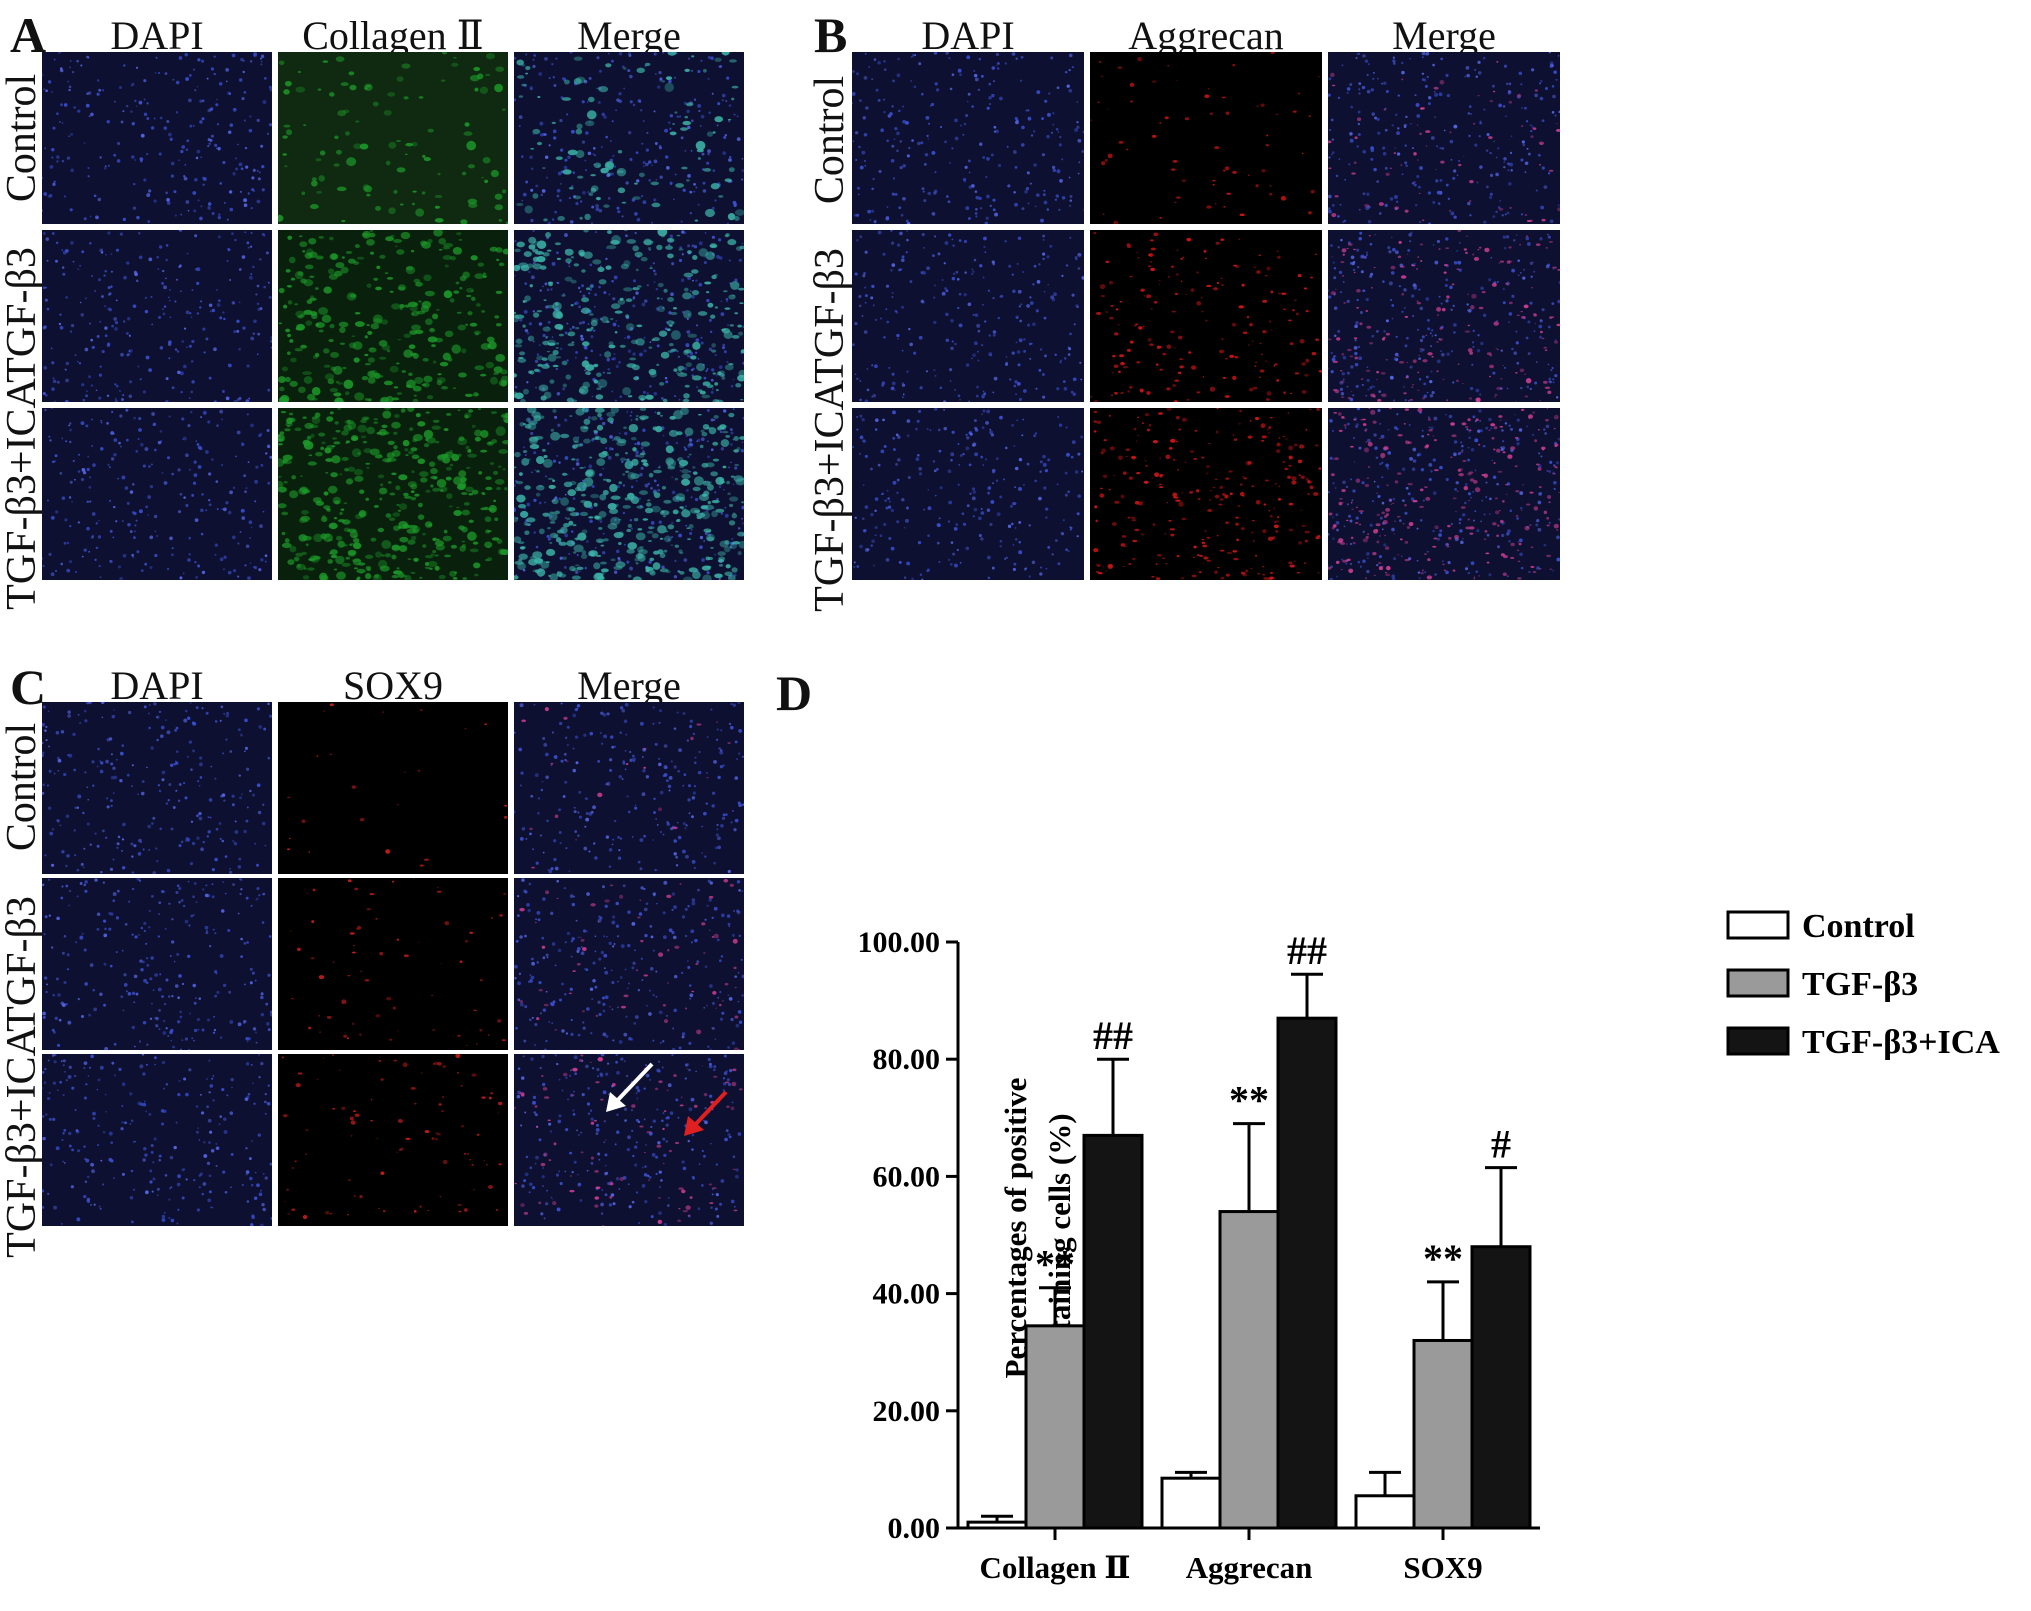  Describe the element at coordinates (157, 494) in the screenshot. I see `micrograph-a-tgf-b3-ica-dapi` at that location.